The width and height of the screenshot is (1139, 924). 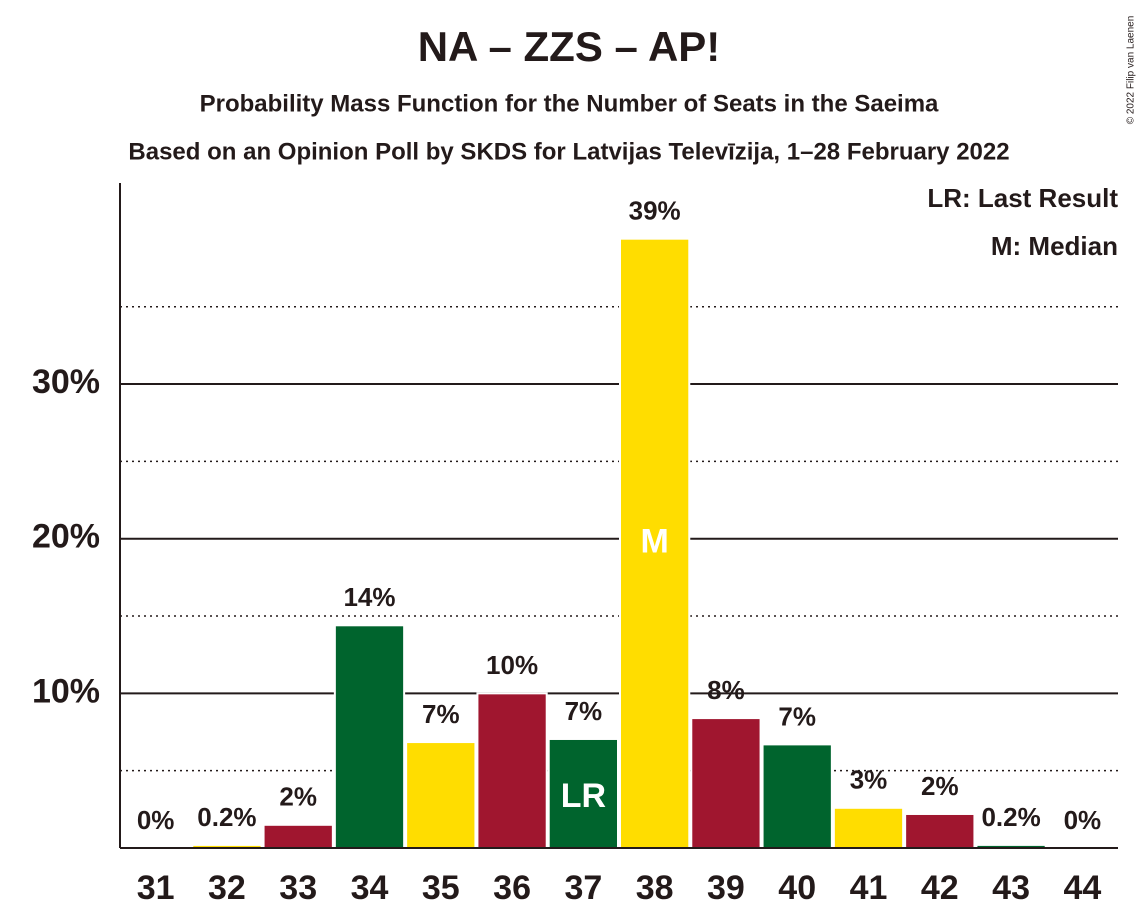 What do you see at coordinates (1082, 888) in the screenshot?
I see `x-tick-label: 44` at bounding box center [1082, 888].